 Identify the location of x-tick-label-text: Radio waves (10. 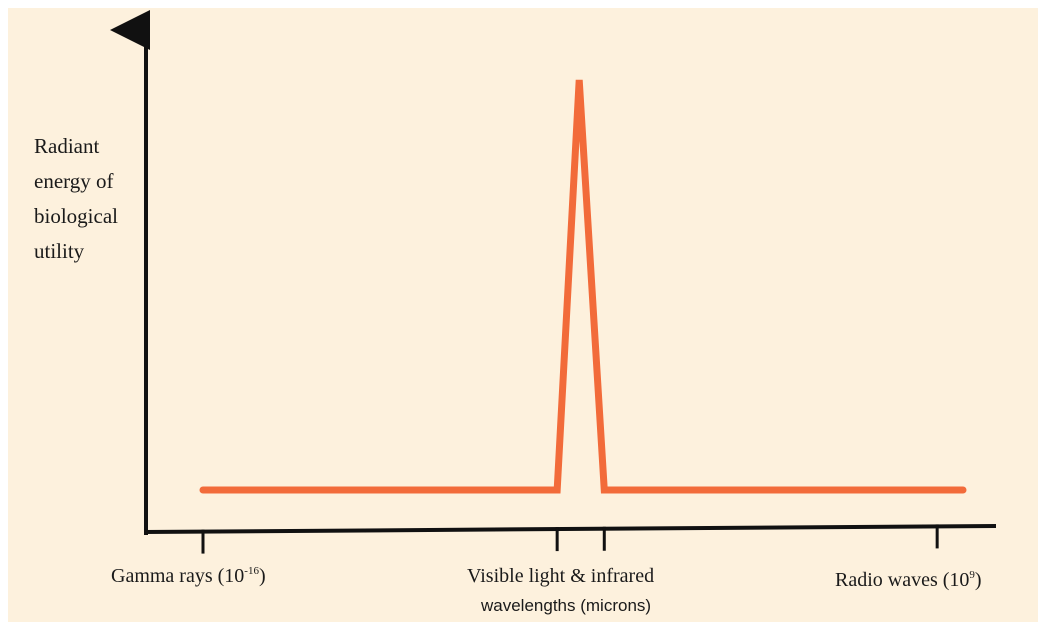
(902, 580).